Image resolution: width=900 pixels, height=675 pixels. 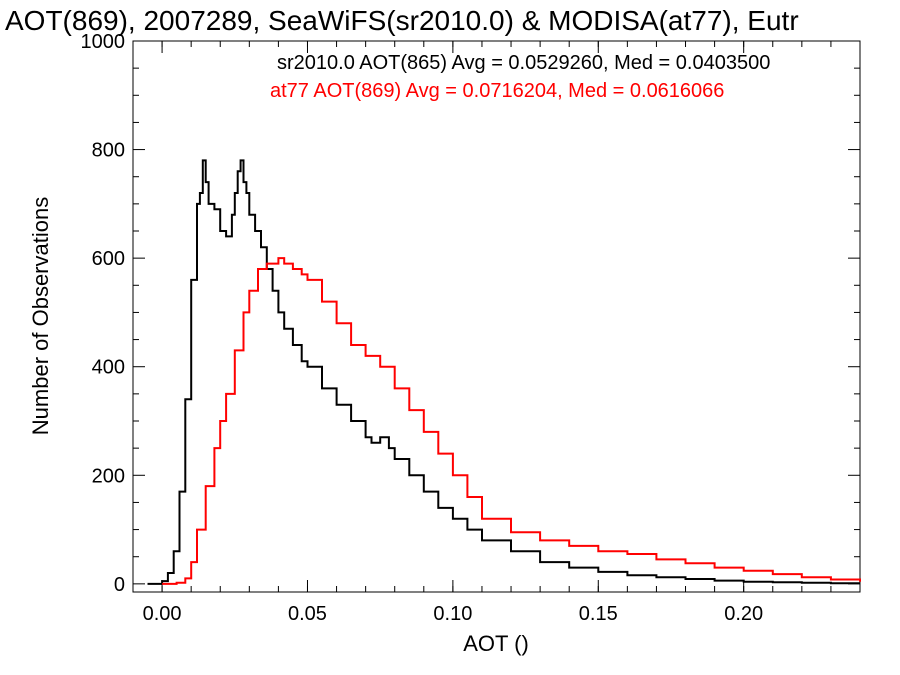 I want to click on x-axis-label: AOT (), so click(x=496, y=643).